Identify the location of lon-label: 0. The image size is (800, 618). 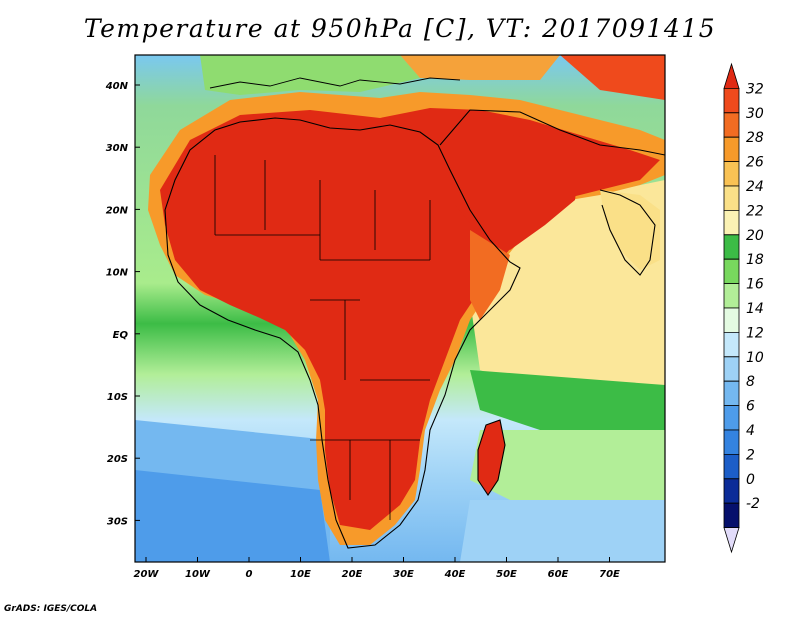
(249, 574).